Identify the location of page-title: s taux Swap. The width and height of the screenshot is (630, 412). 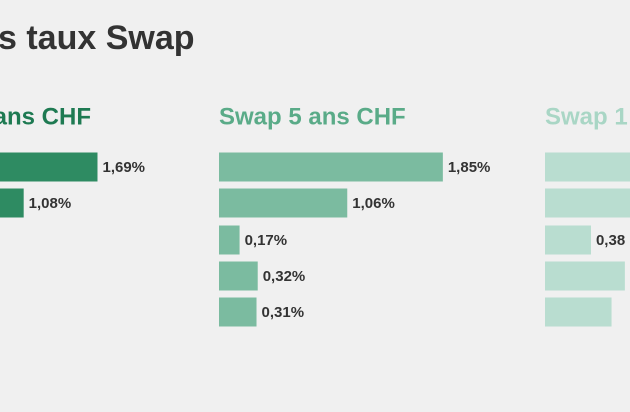
(97, 38).